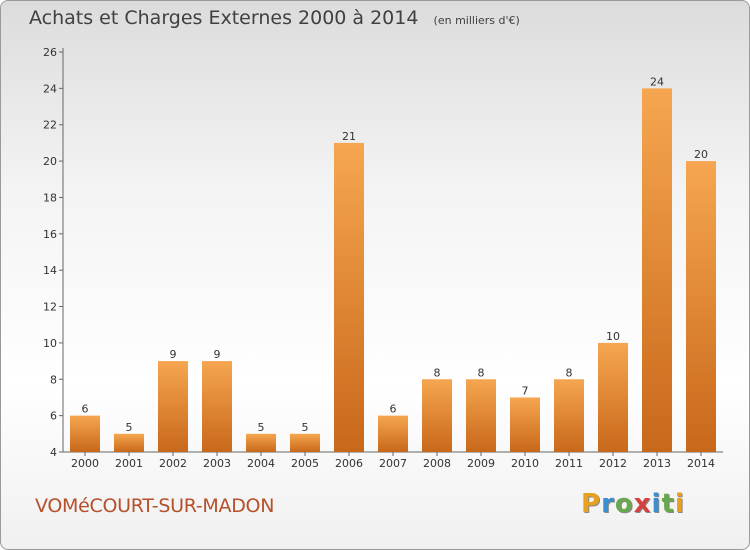 The image size is (750, 550). What do you see at coordinates (224, 18) in the screenshot?
I see `chart-title: Achats et Charges Externes 2000 à 2014` at bounding box center [224, 18].